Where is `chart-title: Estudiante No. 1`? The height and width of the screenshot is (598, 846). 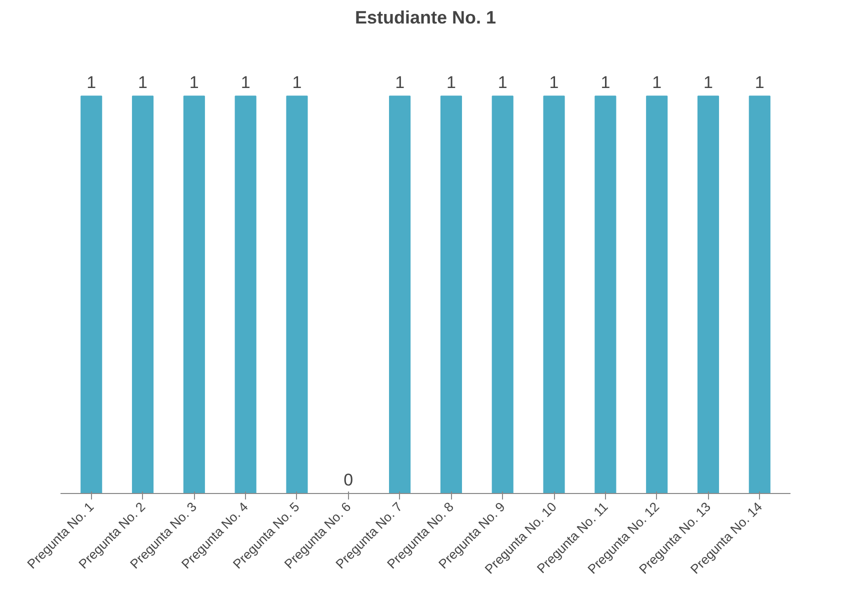 chart-title: Estudiante No. 1 is located at coordinates (425, 18).